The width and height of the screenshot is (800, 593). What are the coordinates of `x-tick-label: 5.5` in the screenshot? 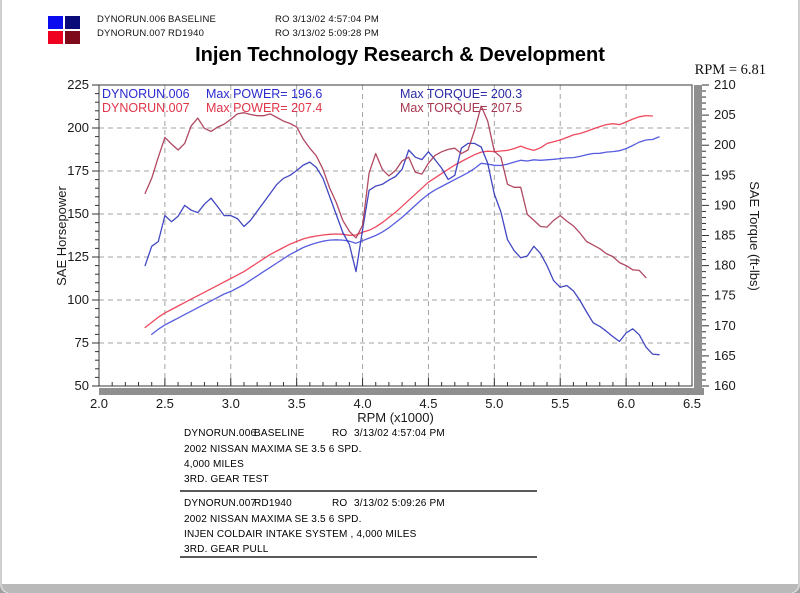 It's located at (560, 403).